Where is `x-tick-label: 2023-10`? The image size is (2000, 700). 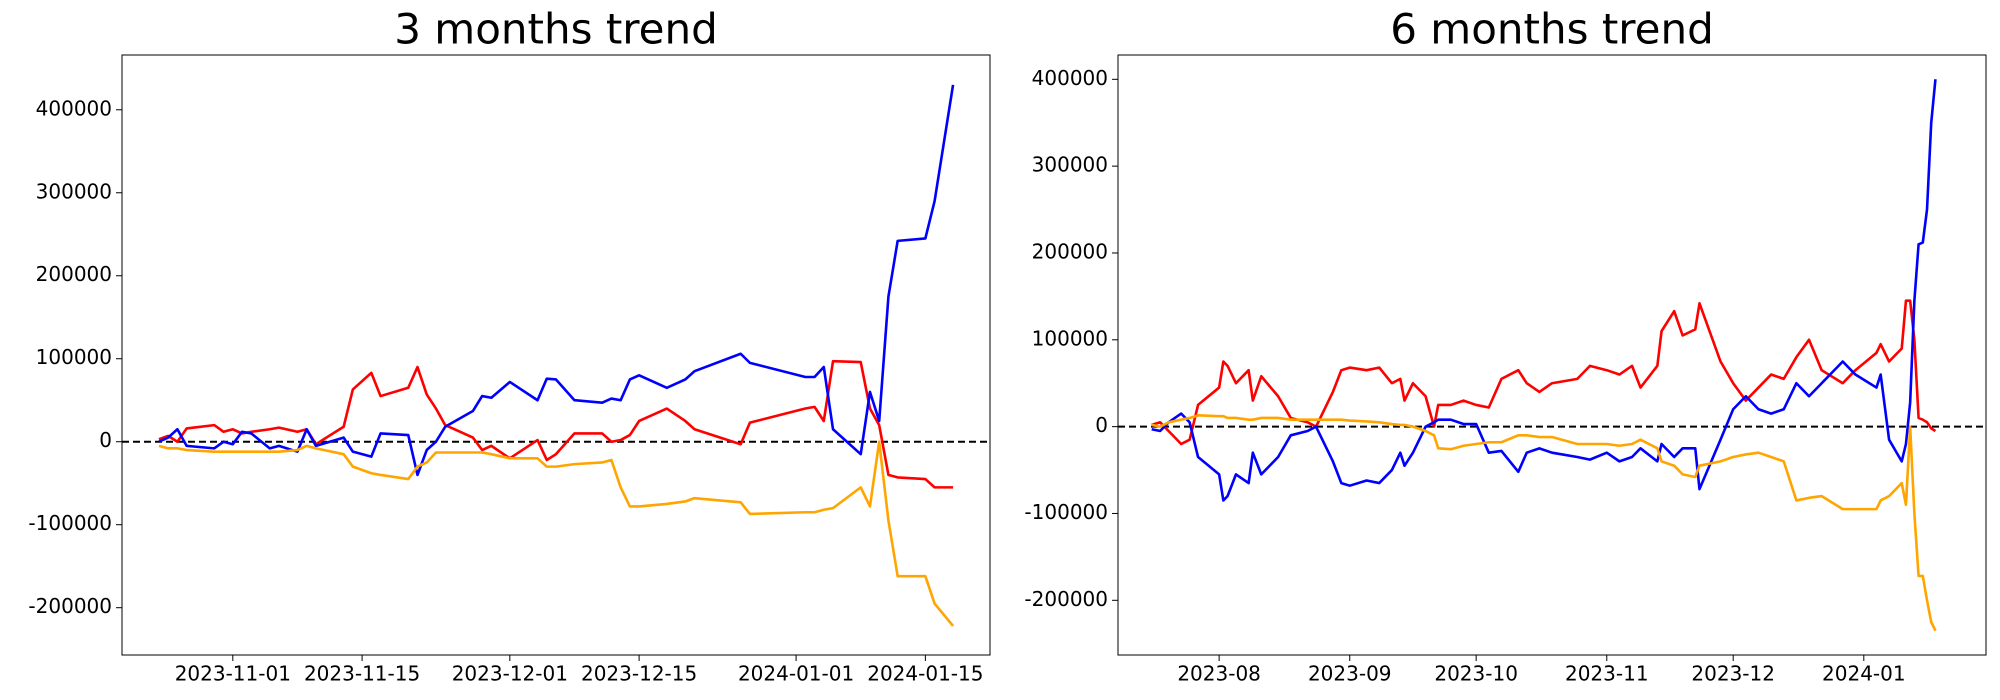 x-tick-label: 2023-10 is located at coordinates (1476, 674).